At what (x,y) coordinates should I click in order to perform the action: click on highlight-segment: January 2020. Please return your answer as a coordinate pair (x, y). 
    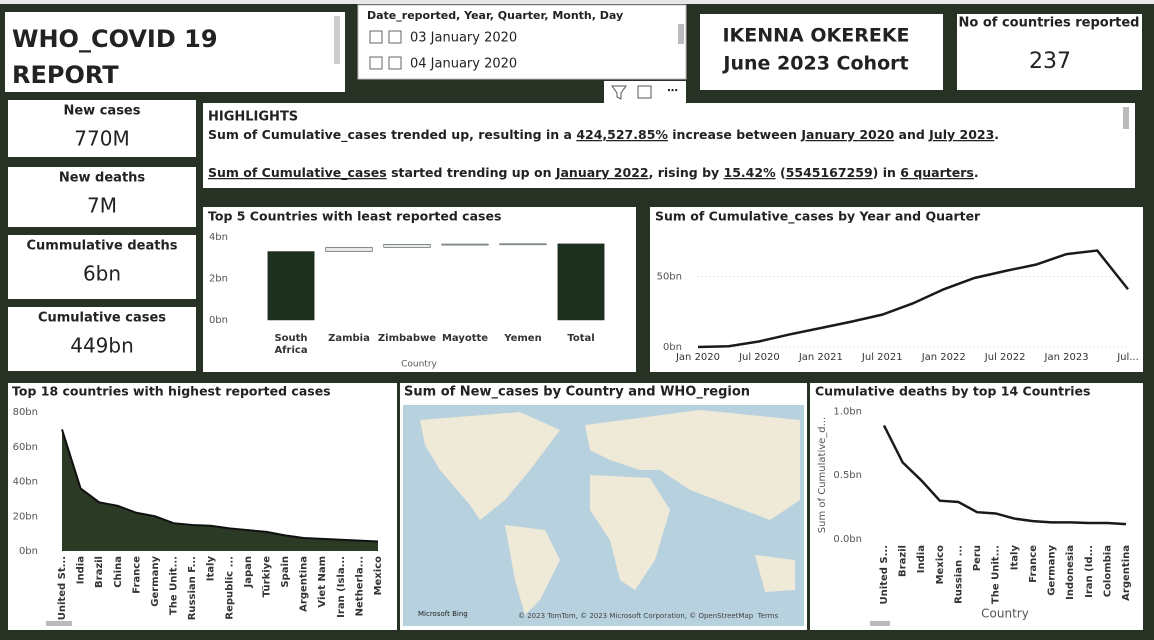
    Looking at the image, I should click on (847, 134).